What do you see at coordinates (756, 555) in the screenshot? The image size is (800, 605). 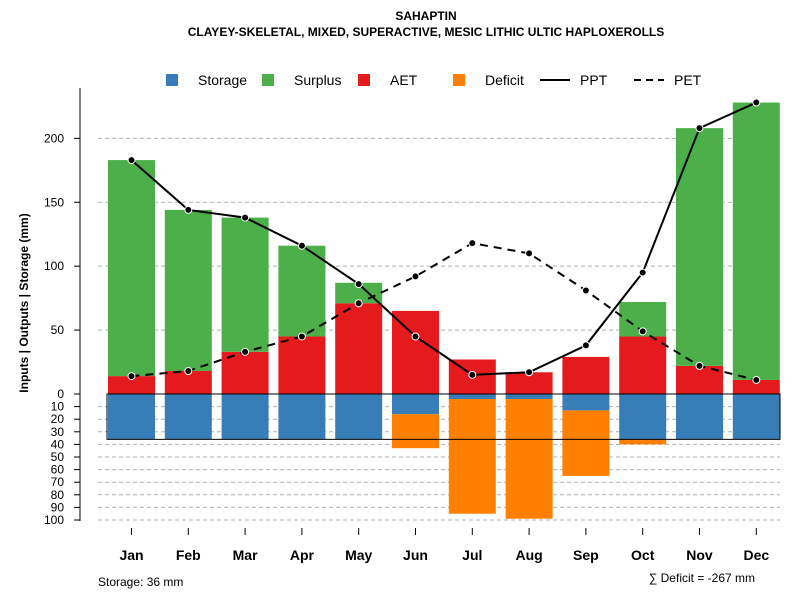 I see `x-tick-label: Dec` at bounding box center [756, 555].